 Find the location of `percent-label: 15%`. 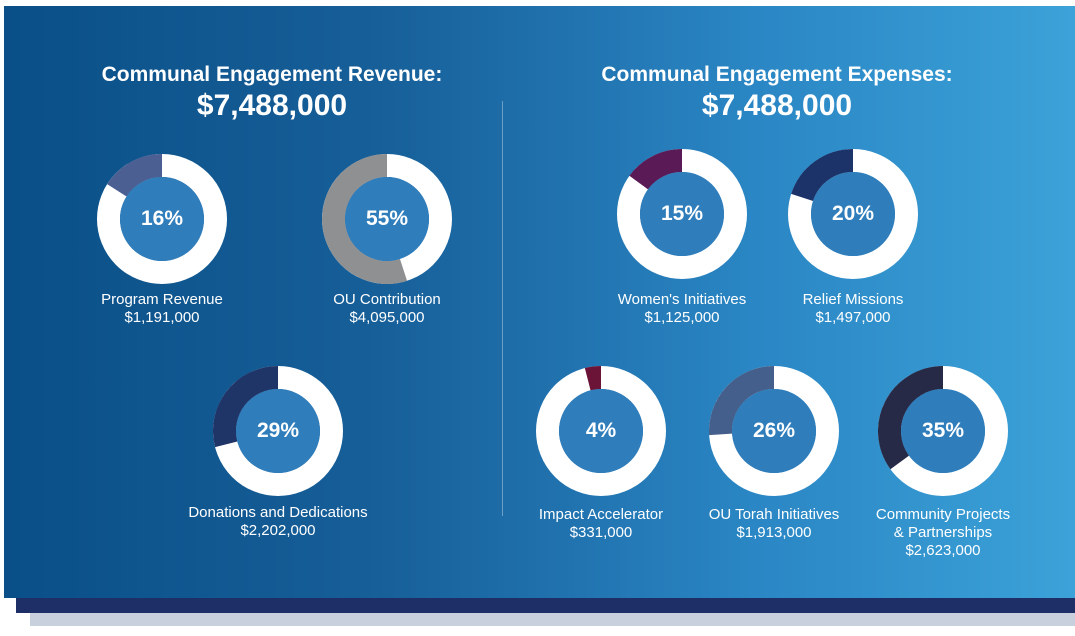

percent-label: 15% is located at coordinates (682, 213).